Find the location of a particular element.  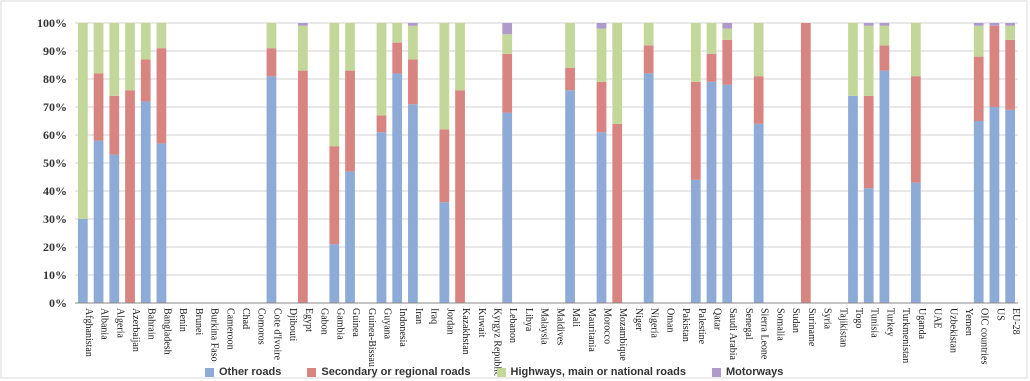

x-tick-label: Benin is located at coordinates (182, 320).